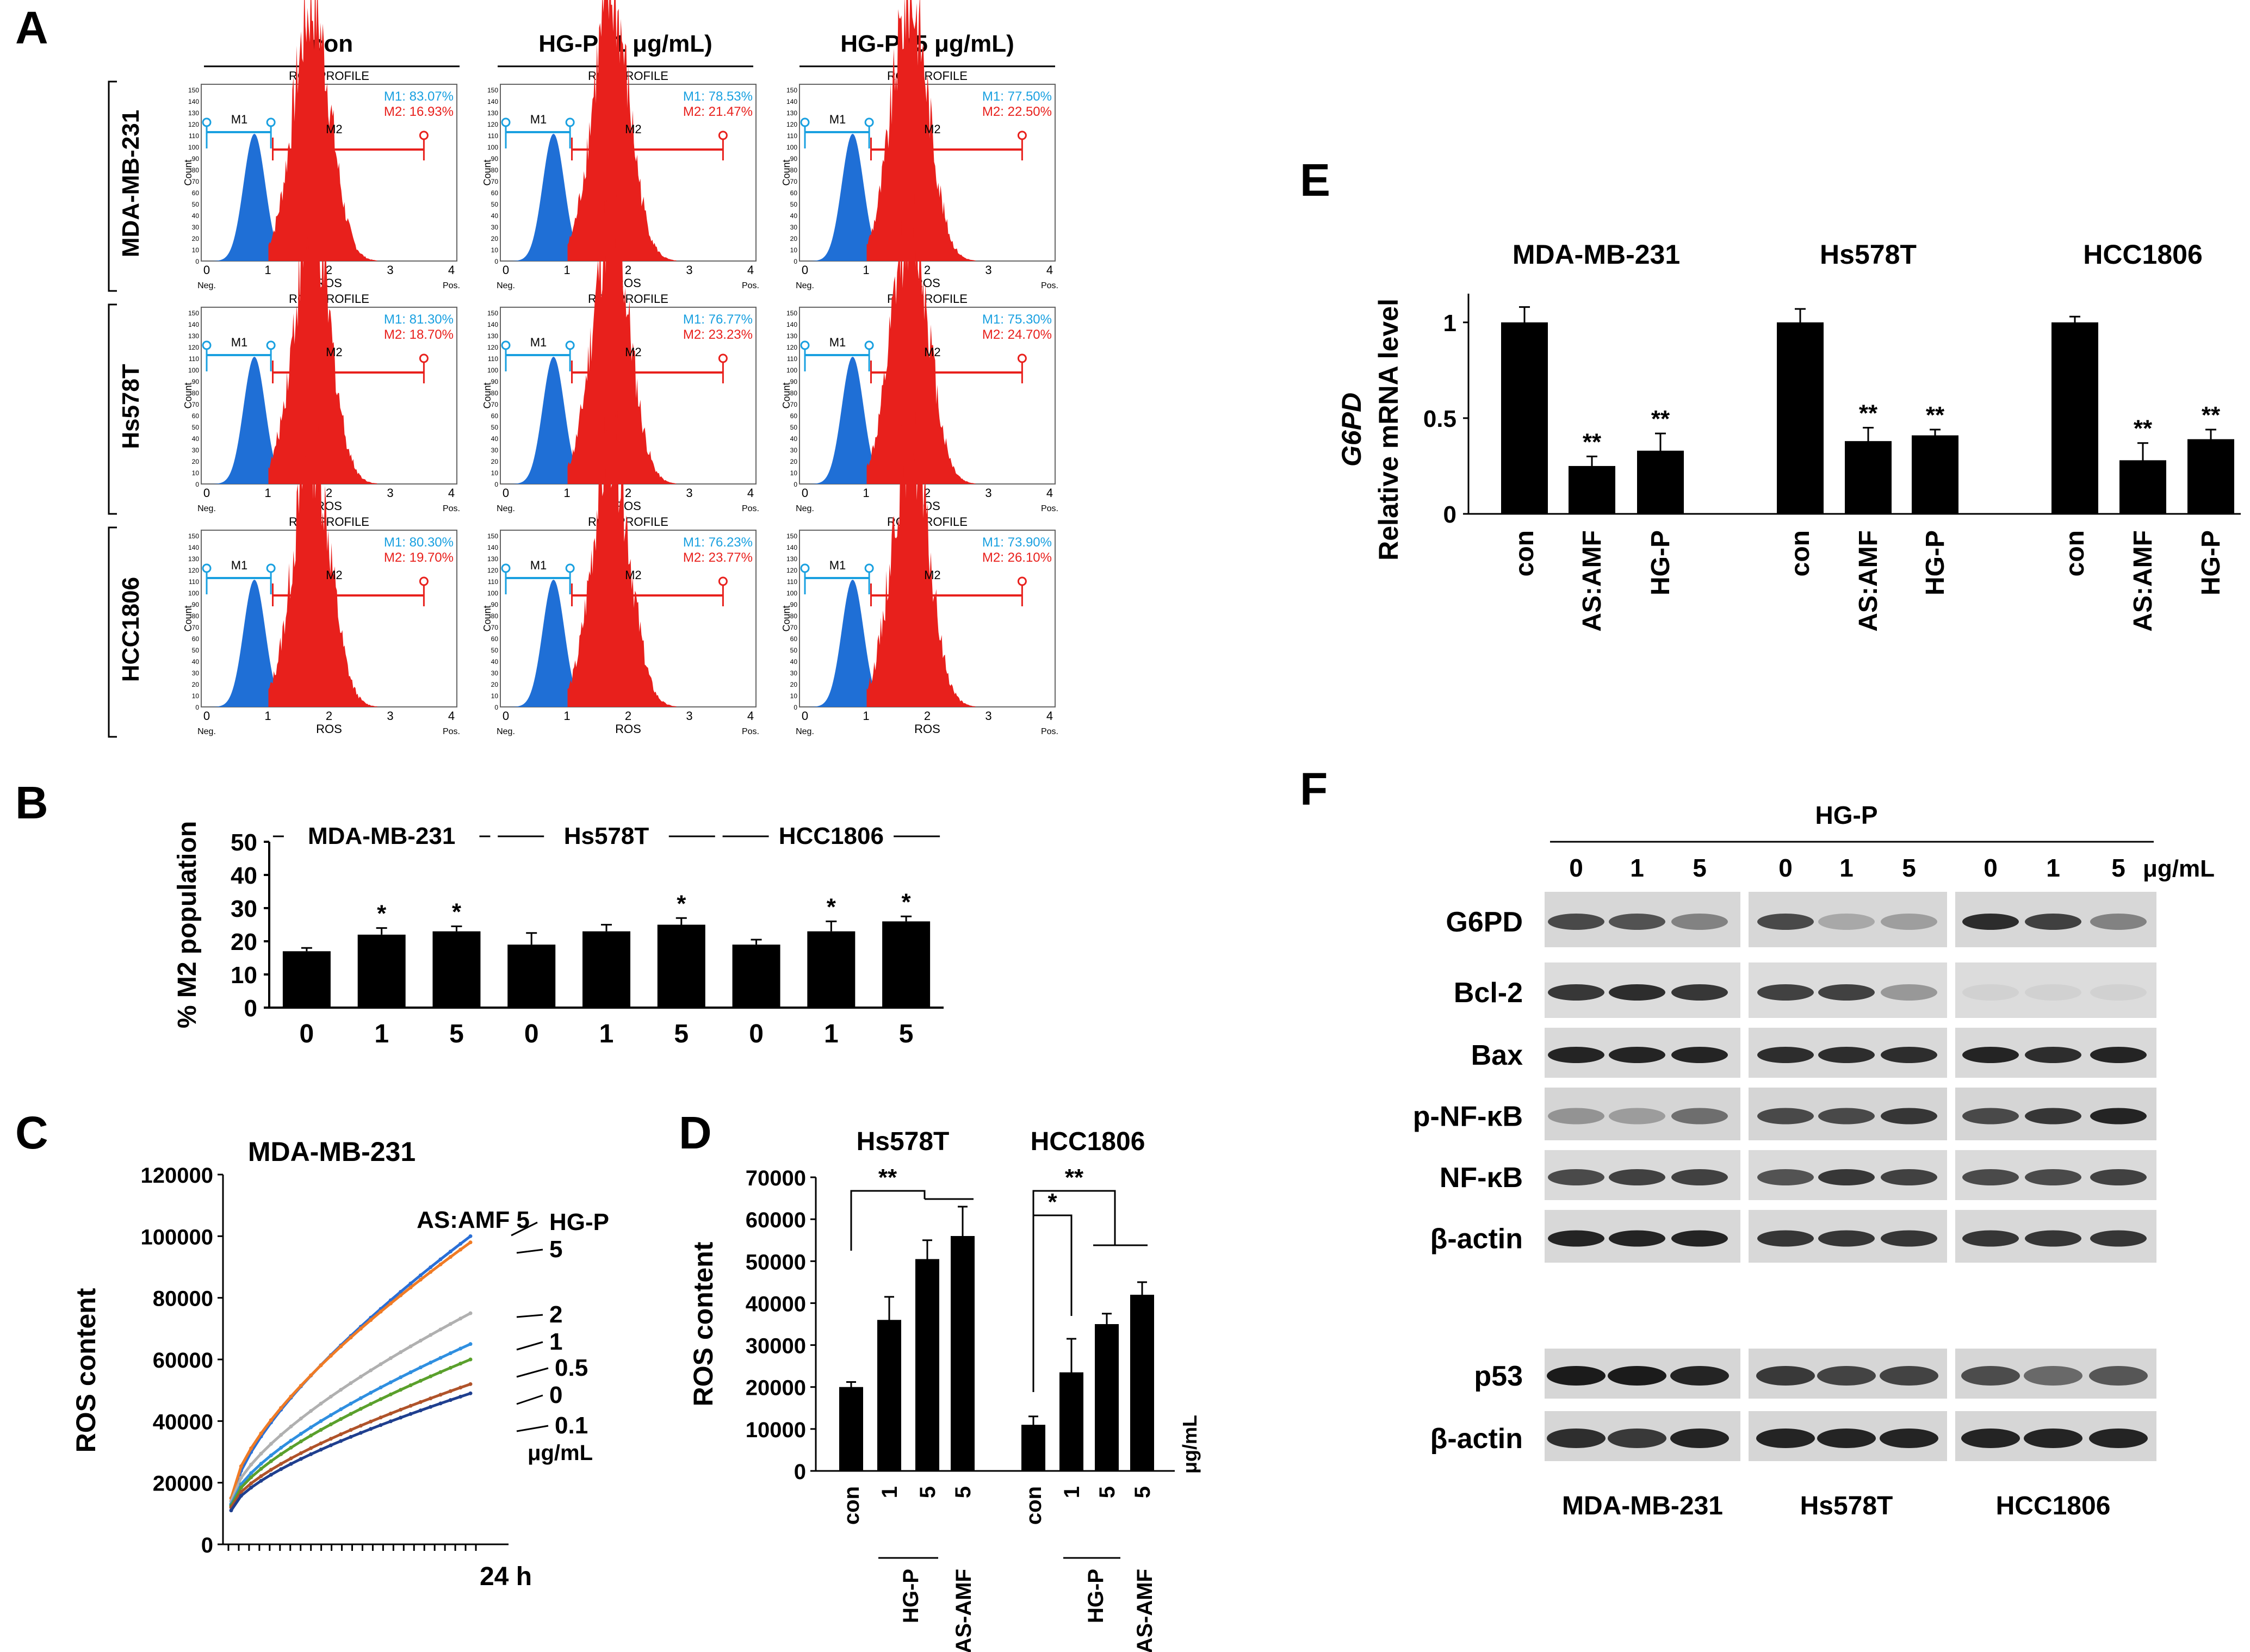 Image resolution: width=2250 pixels, height=1652 pixels. I want to click on y-tick: 50, so click(794, 650).